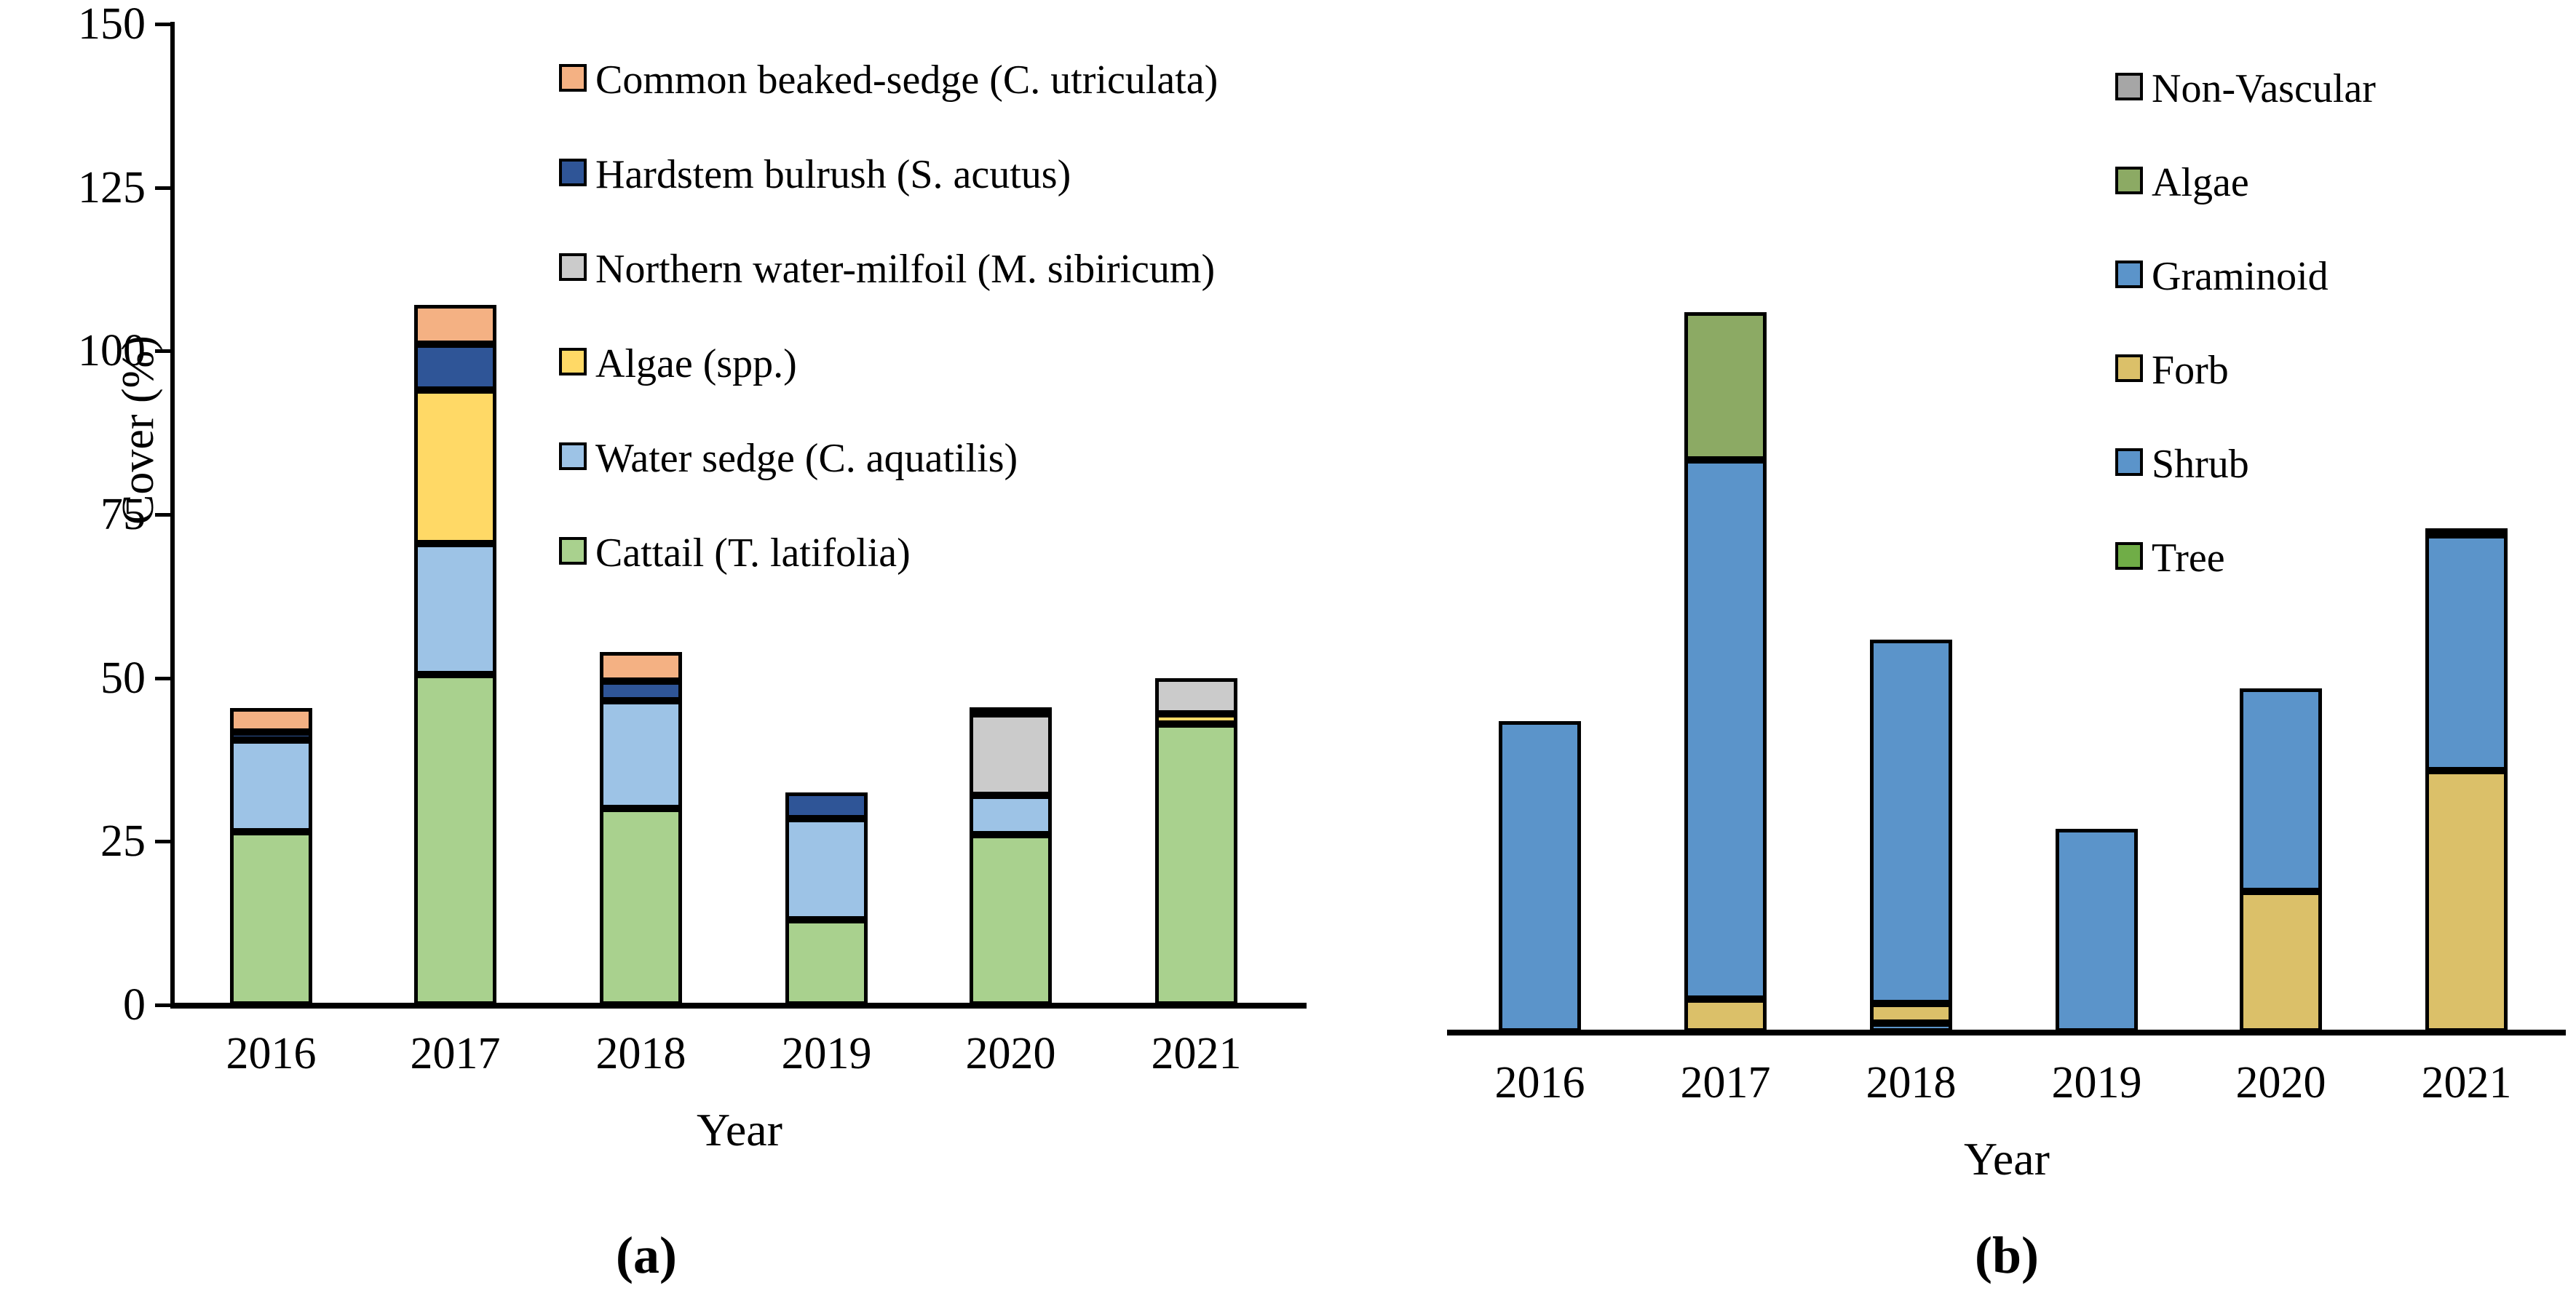 The height and width of the screenshot is (1296, 2576). Describe the element at coordinates (123, 514) in the screenshot. I see `panel-a-y-tick-label: 75` at that location.